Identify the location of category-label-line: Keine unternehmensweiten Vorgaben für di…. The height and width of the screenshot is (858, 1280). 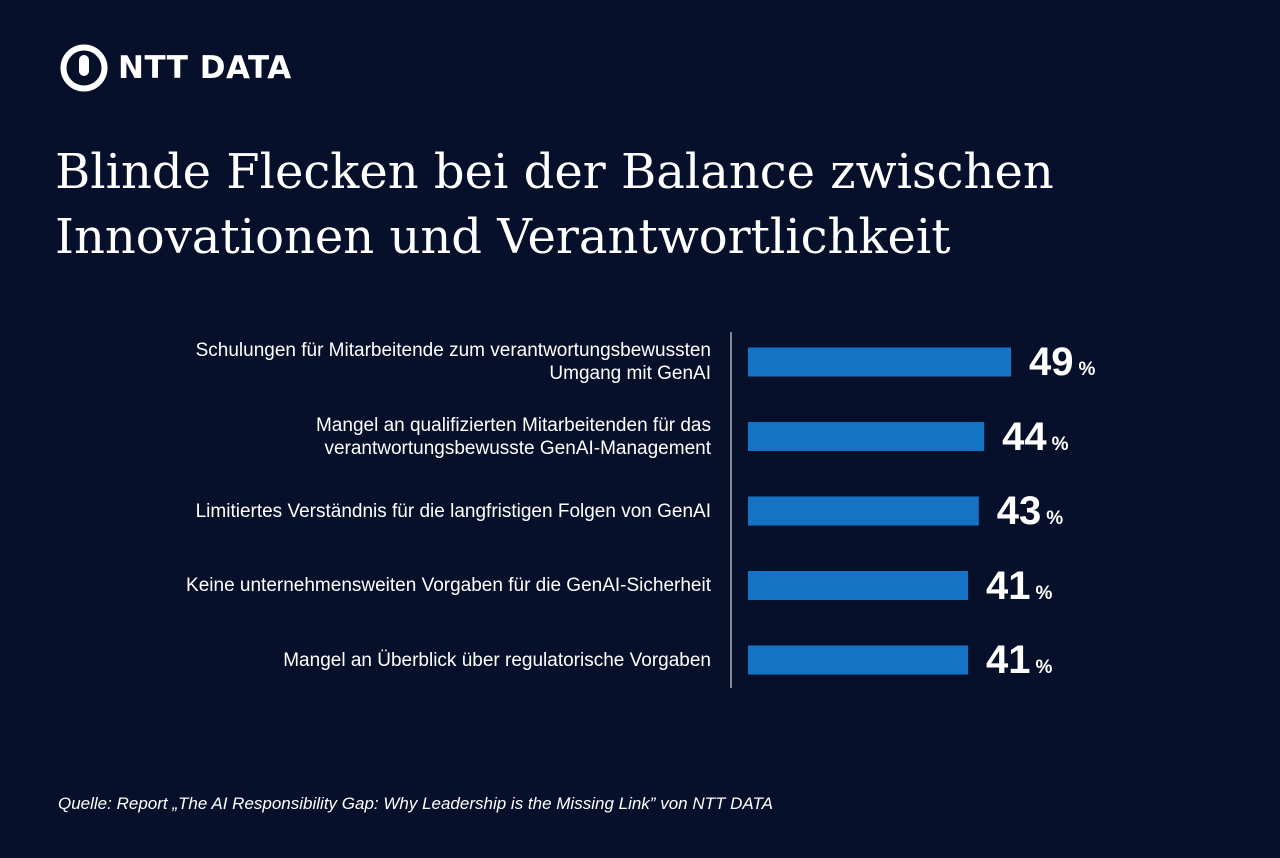
(448, 585).